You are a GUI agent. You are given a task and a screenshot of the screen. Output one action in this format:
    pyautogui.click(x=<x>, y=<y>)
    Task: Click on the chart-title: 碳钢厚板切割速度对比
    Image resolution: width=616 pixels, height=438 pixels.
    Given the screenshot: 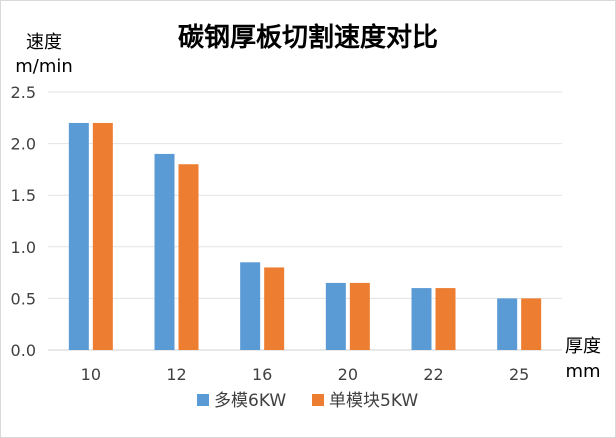 What is the action you would take?
    pyautogui.click(x=308, y=37)
    